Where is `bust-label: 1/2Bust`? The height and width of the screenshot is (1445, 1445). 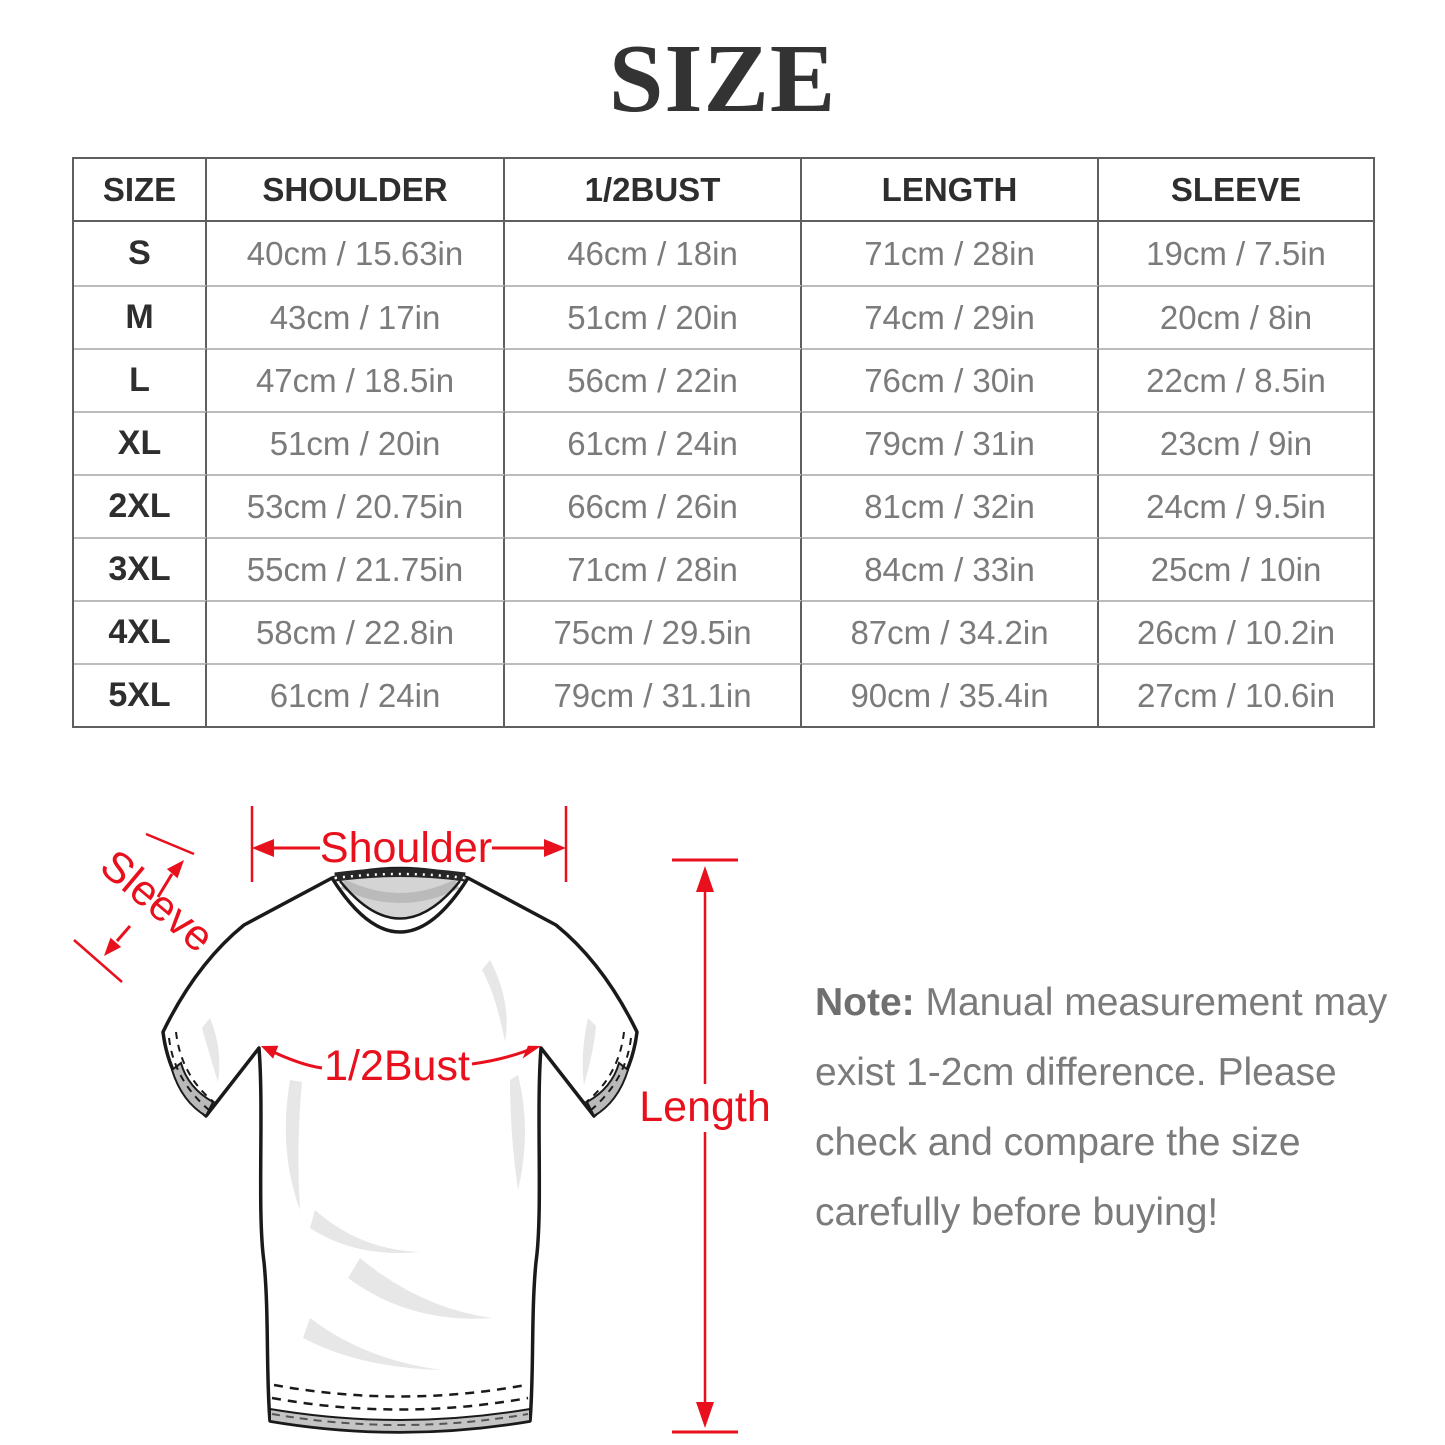 bust-label: 1/2Bust is located at coordinates (397, 1066).